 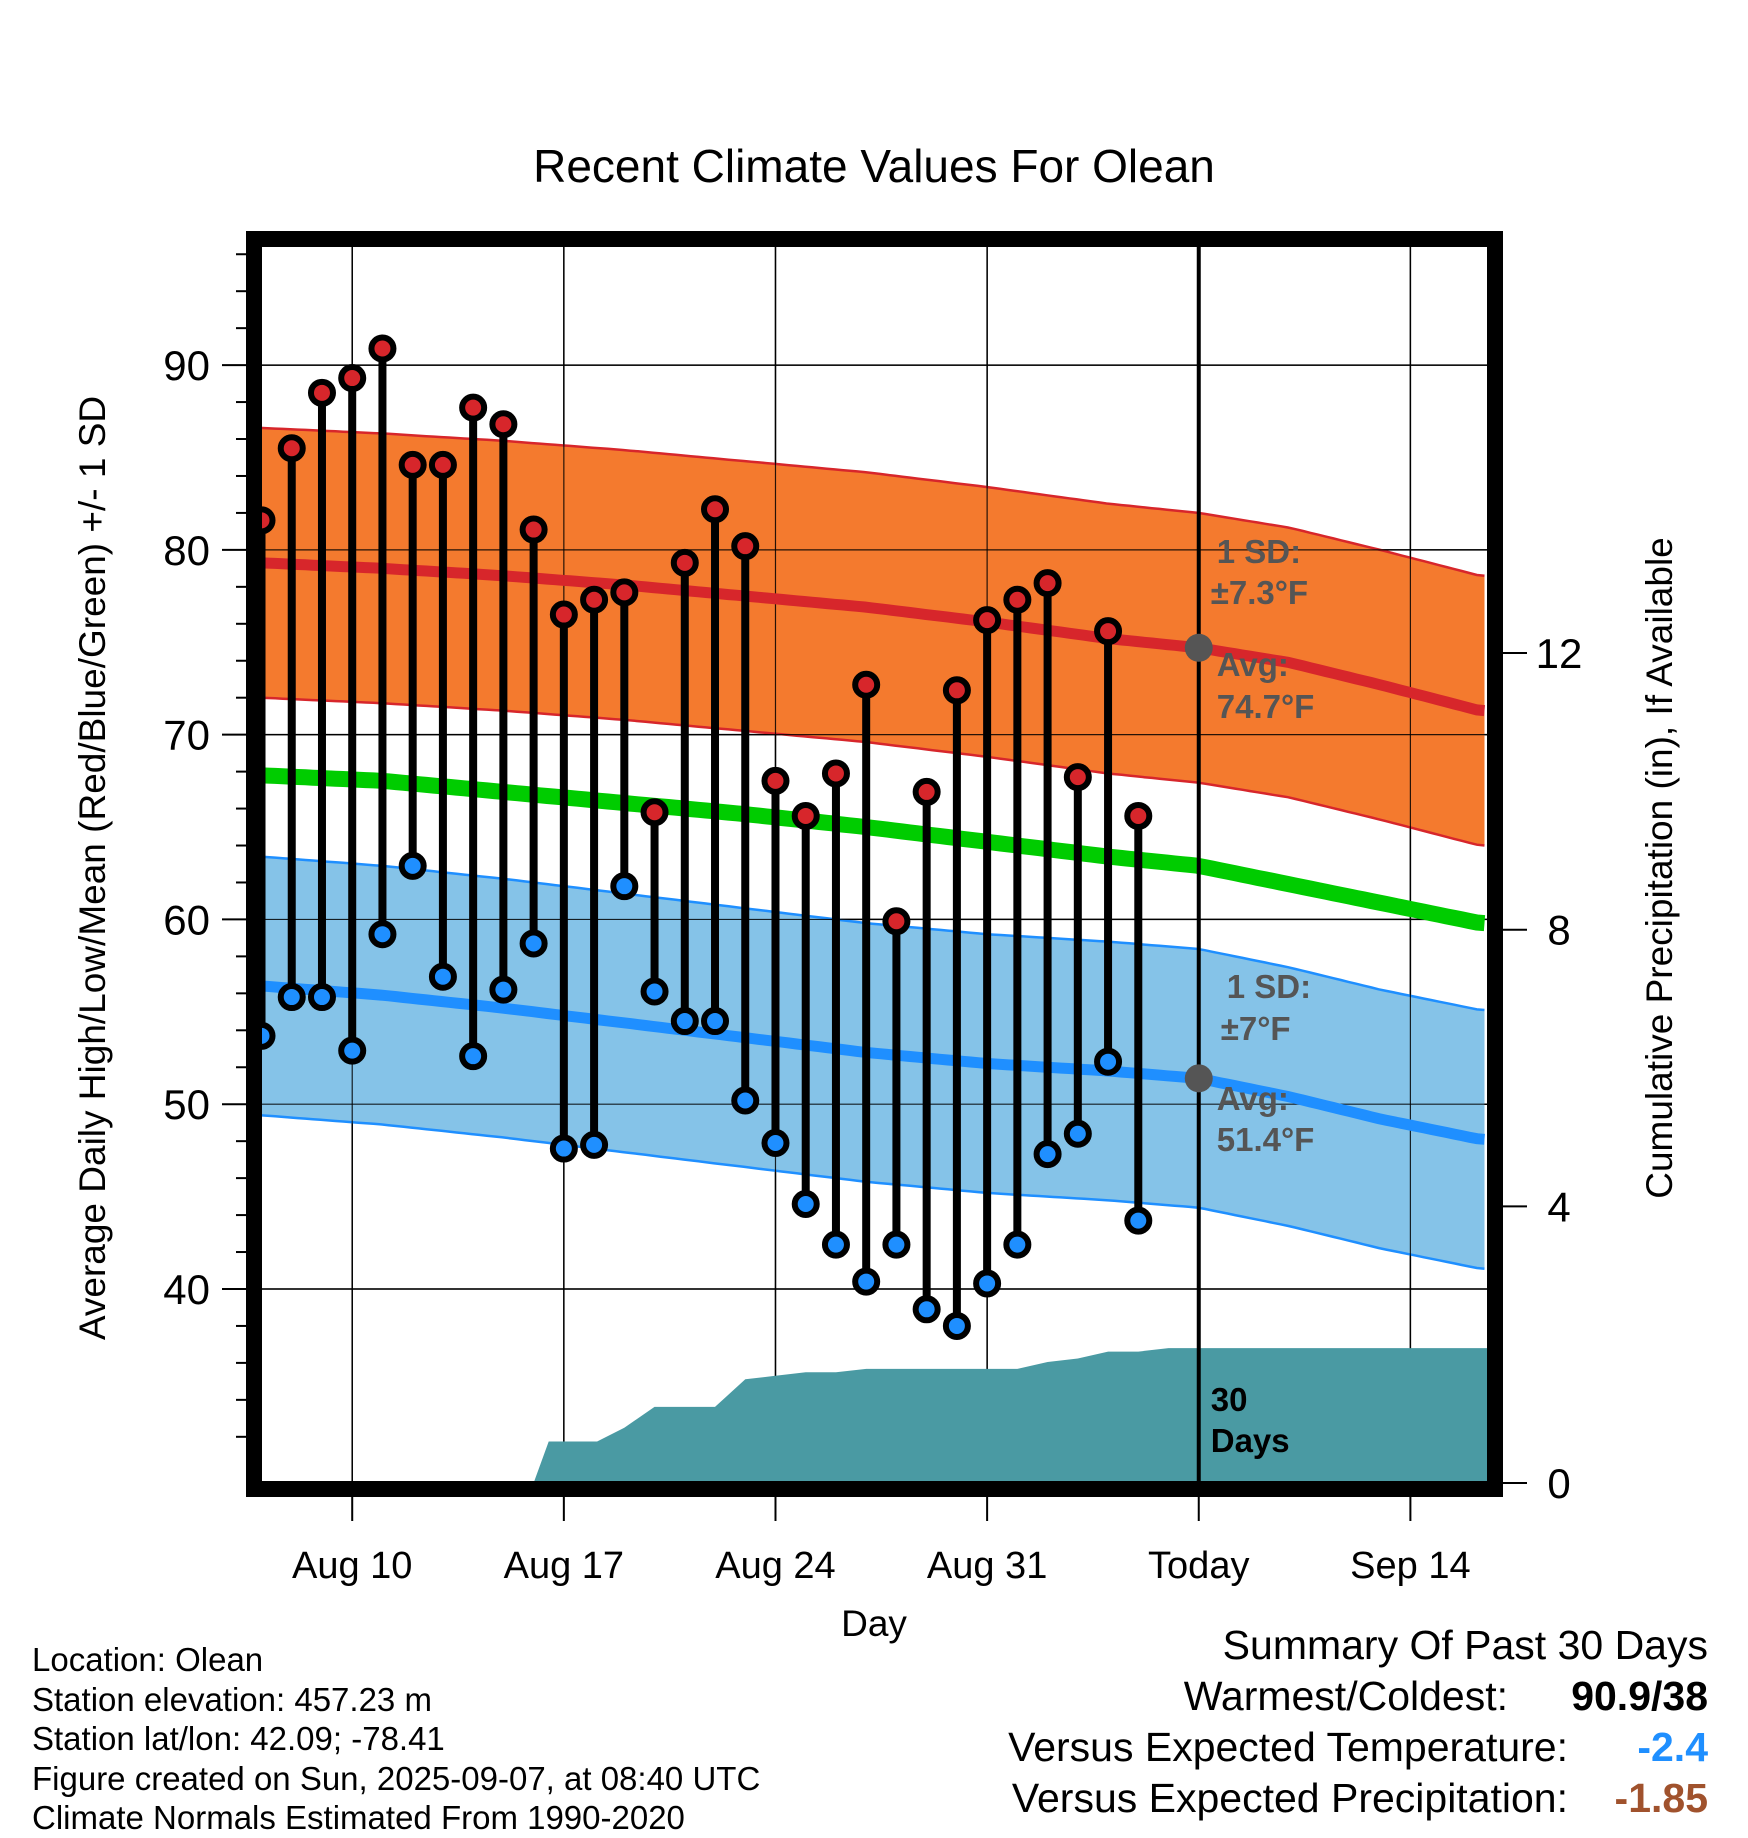 What do you see at coordinates (987, 1566) in the screenshot?
I see `x-tick-label-3: Aug 31` at bounding box center [987, 1566].